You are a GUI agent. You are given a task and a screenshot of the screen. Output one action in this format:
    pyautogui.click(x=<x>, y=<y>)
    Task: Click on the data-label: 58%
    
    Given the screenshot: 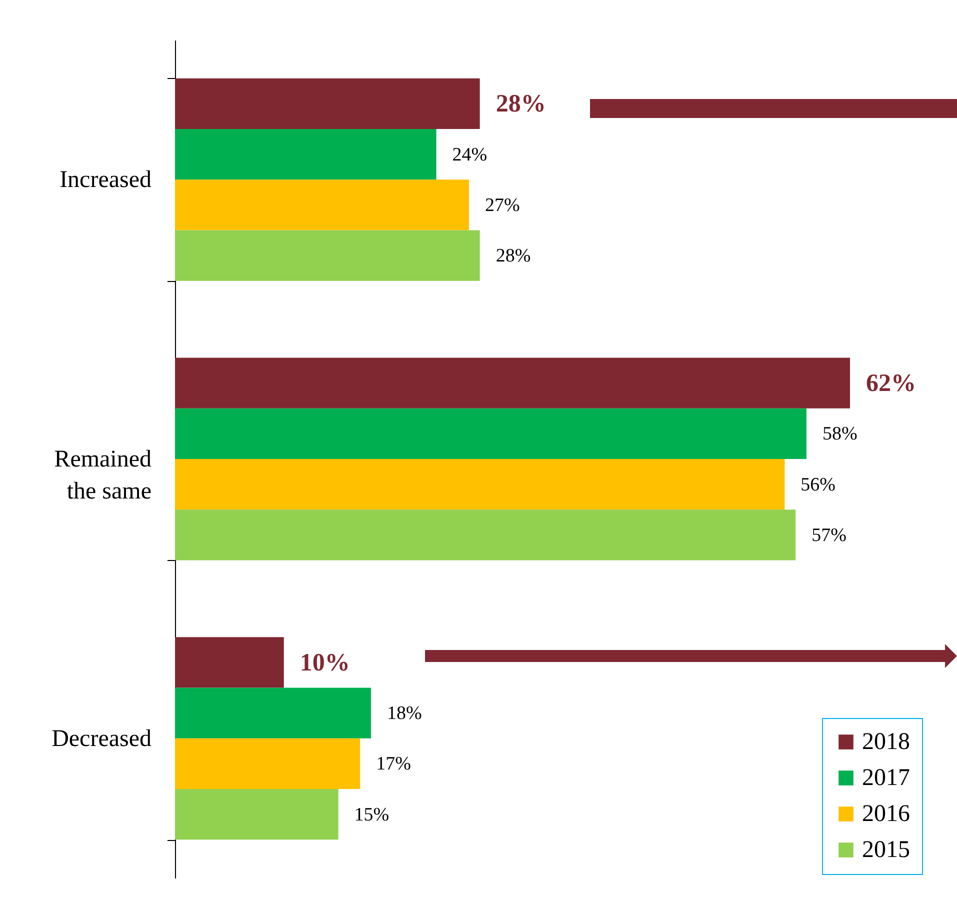 What is the action you would take?
    pyautogui.click(x=840, y=434)
    